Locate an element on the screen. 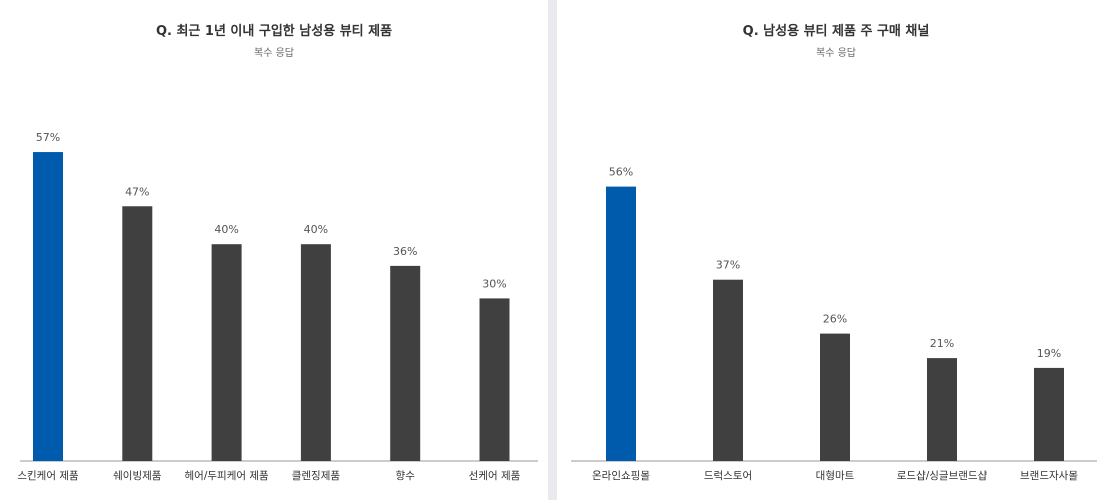 Image resolution: width=1115 pixels, height=500 pixels. data-label-2: 47% is located at coordinates (137, 191).